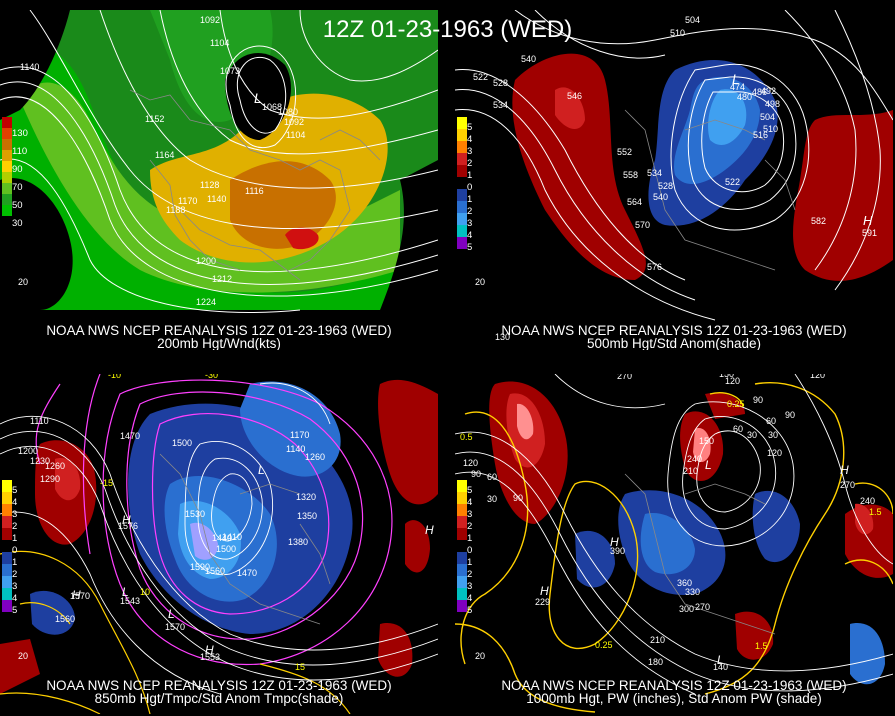 The image size is (895, 716). Describe the element at coordinates (222, 538) in the screenshot. I see `svg-text: 1440` at that location.